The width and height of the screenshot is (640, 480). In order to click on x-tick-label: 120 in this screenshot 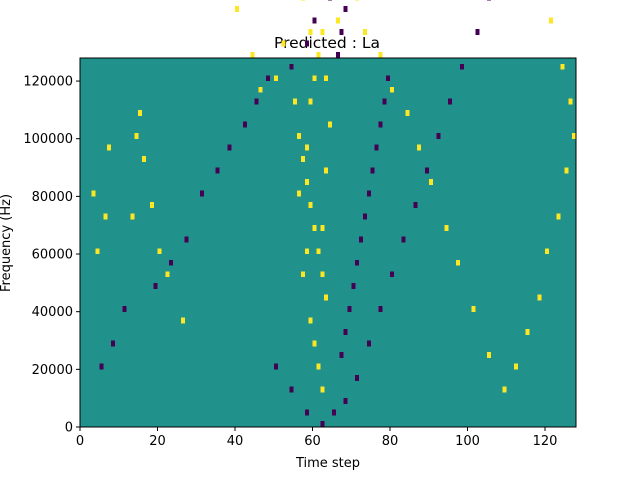, I will do `click(545, 441)`.